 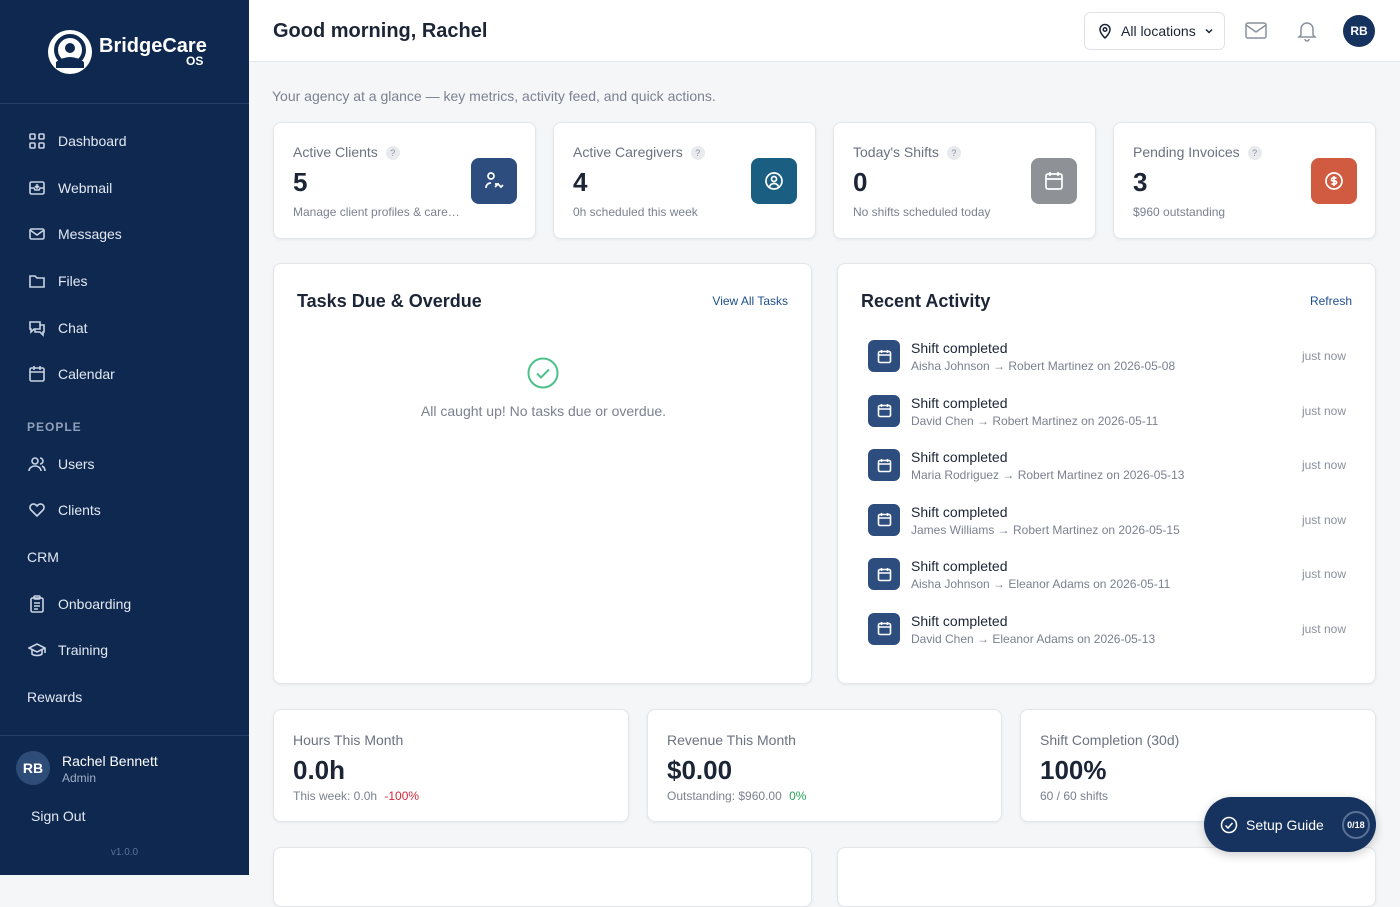 I want to click on nav-item: Calendar, so click(x=71, y=374).